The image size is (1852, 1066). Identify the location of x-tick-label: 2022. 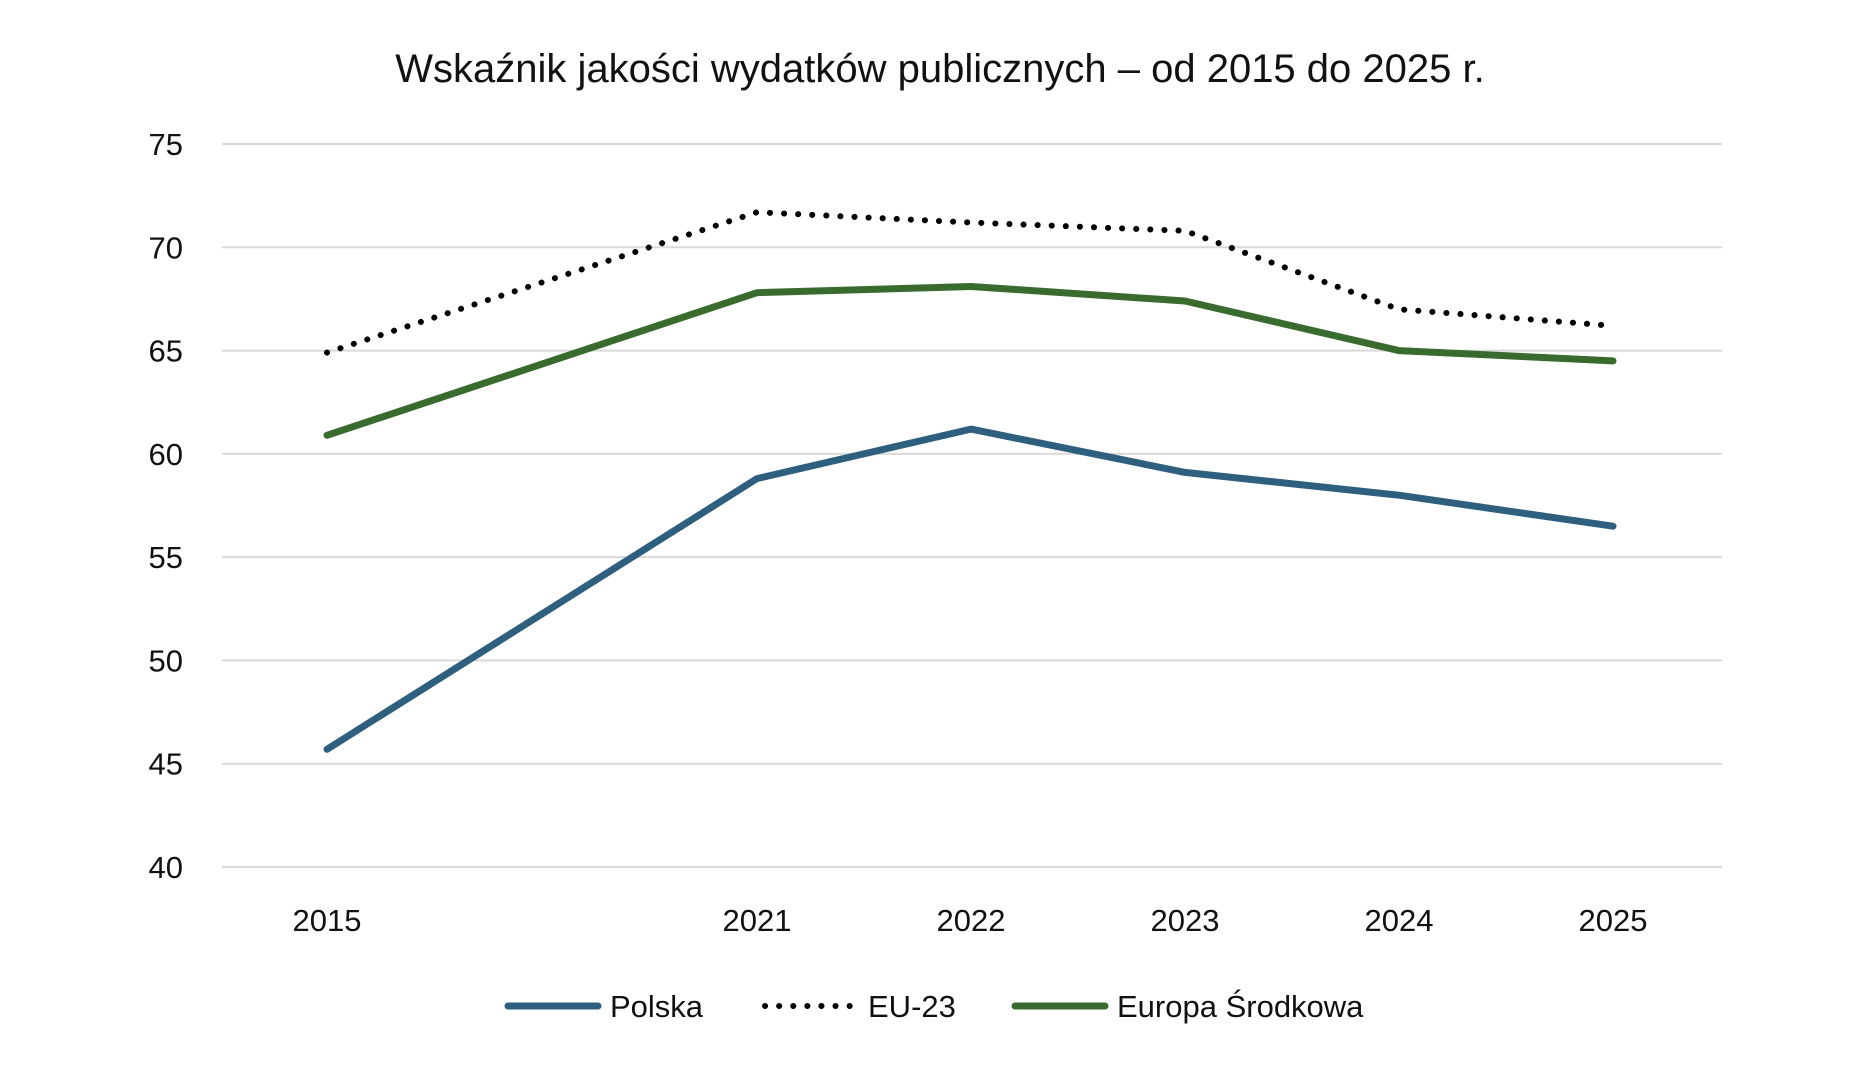
(971, 920).